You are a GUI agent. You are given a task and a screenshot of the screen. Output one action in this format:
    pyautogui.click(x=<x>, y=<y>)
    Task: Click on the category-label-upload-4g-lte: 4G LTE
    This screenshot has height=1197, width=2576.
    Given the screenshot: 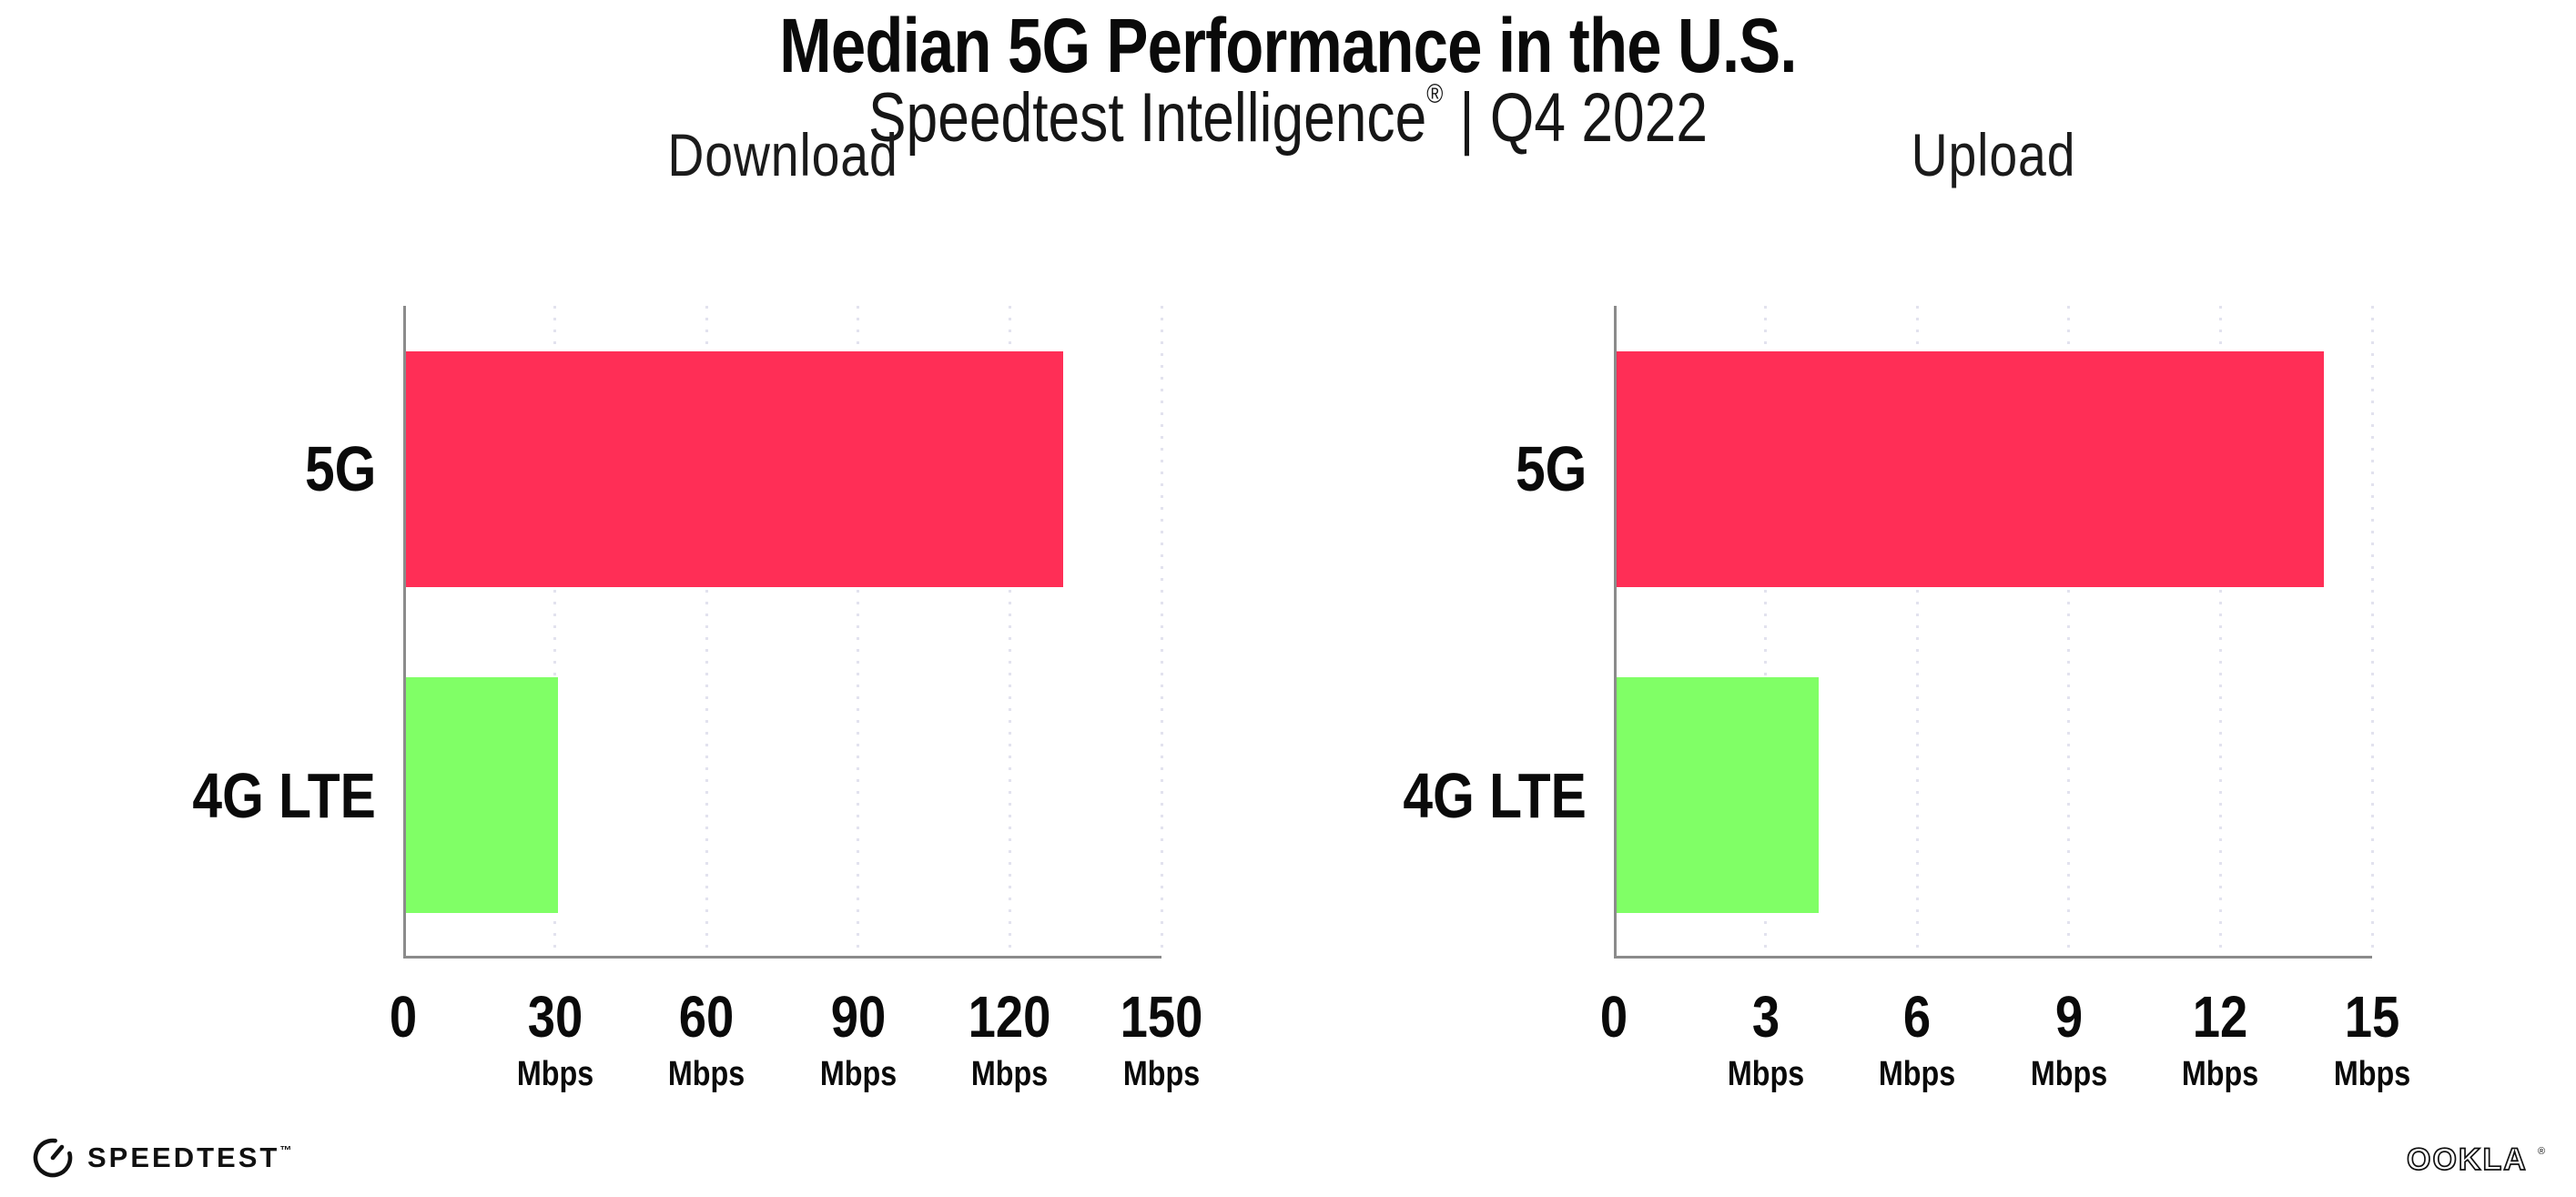 What is the action you would take?
    pyautogui.click(x=1495, y=795)
    